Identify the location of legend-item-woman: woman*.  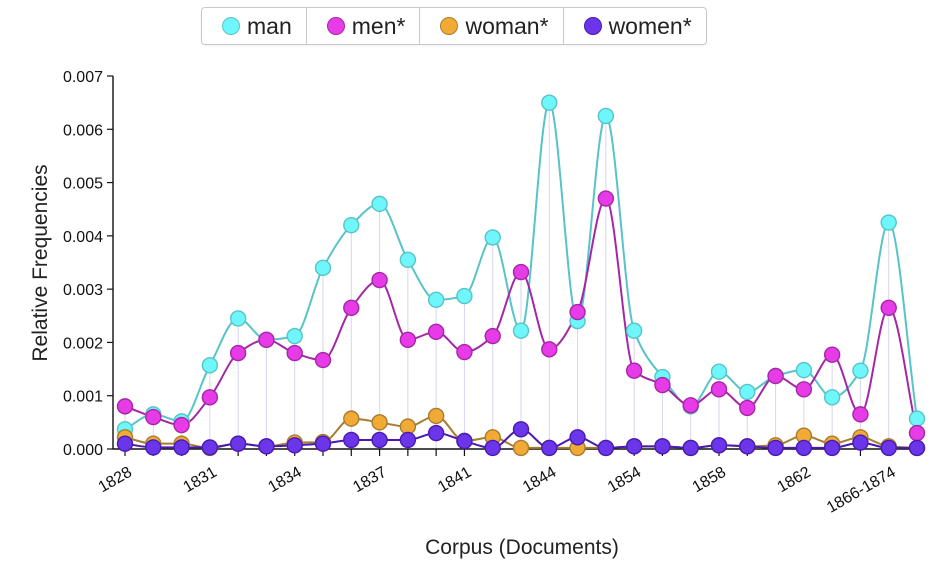
(492, 26).